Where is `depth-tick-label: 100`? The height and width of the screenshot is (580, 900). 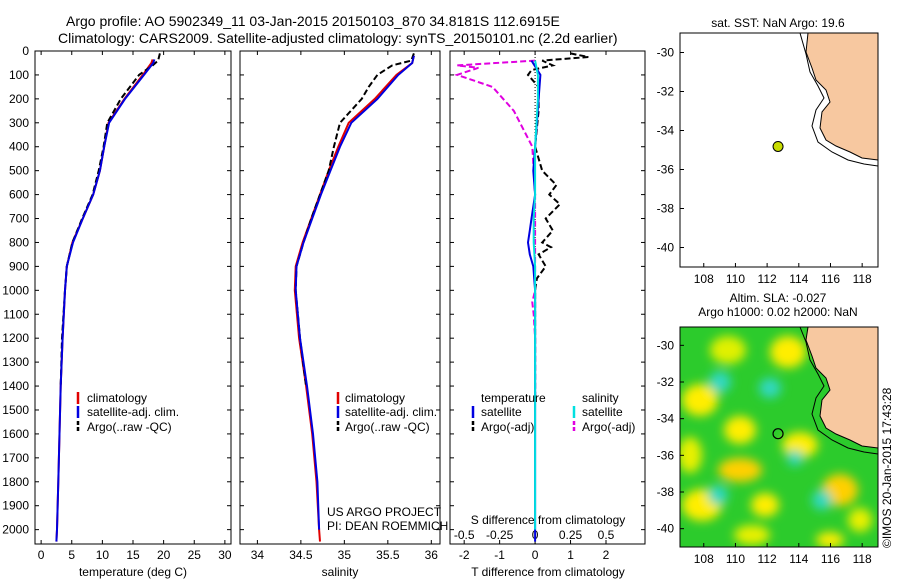
depth-tick-label: 100 is located at coordinates (19, 75).